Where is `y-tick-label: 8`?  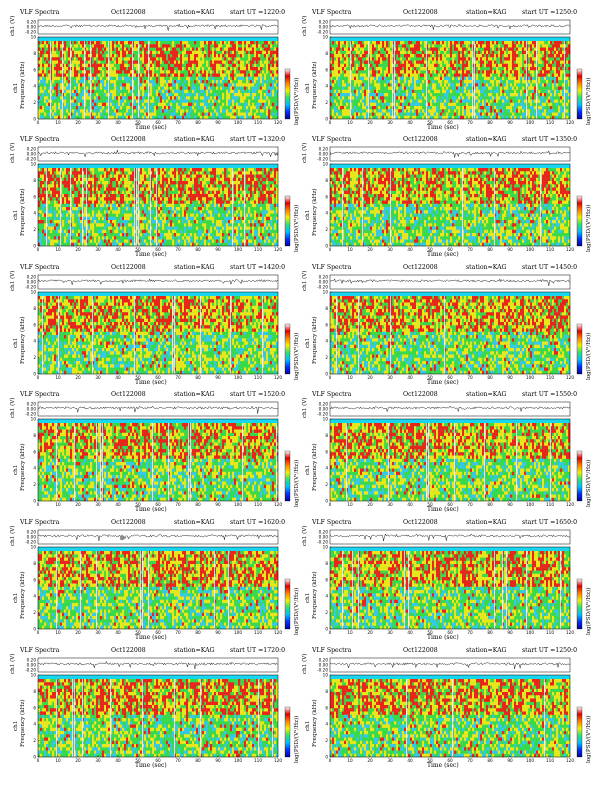 y-tick-label: 8 is located at coordinates (326, 53).